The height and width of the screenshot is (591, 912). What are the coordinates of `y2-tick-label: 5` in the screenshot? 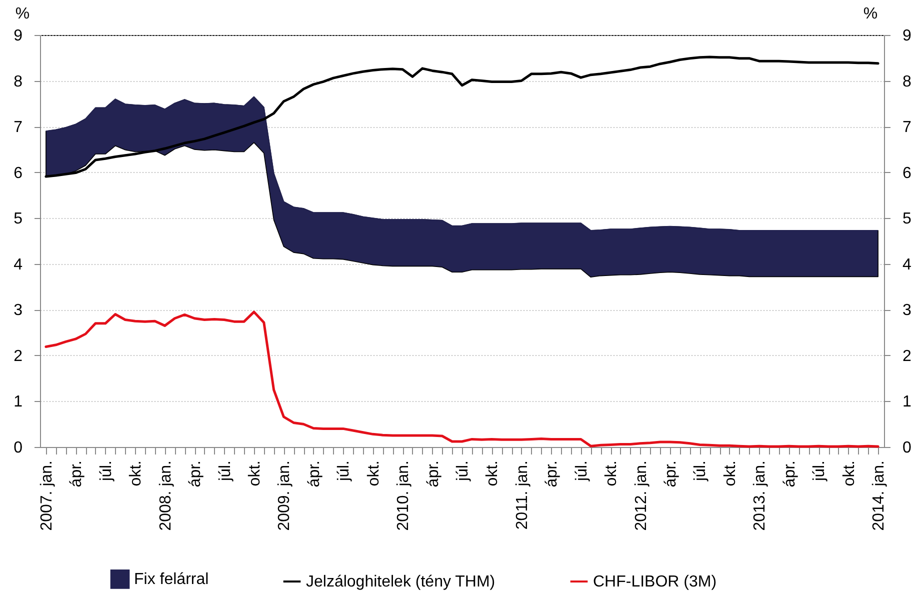 It's located at (907, 219).